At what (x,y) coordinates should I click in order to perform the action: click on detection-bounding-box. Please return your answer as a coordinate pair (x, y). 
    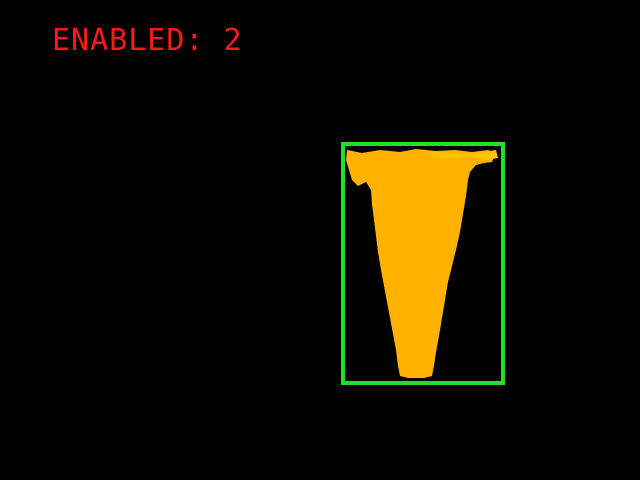
    Looking at the image, I should click on (423, 263).